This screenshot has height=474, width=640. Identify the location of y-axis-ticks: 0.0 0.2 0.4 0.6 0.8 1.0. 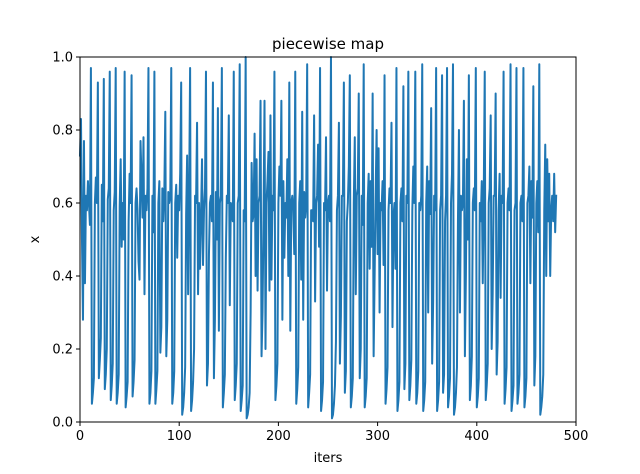
(66, 241).